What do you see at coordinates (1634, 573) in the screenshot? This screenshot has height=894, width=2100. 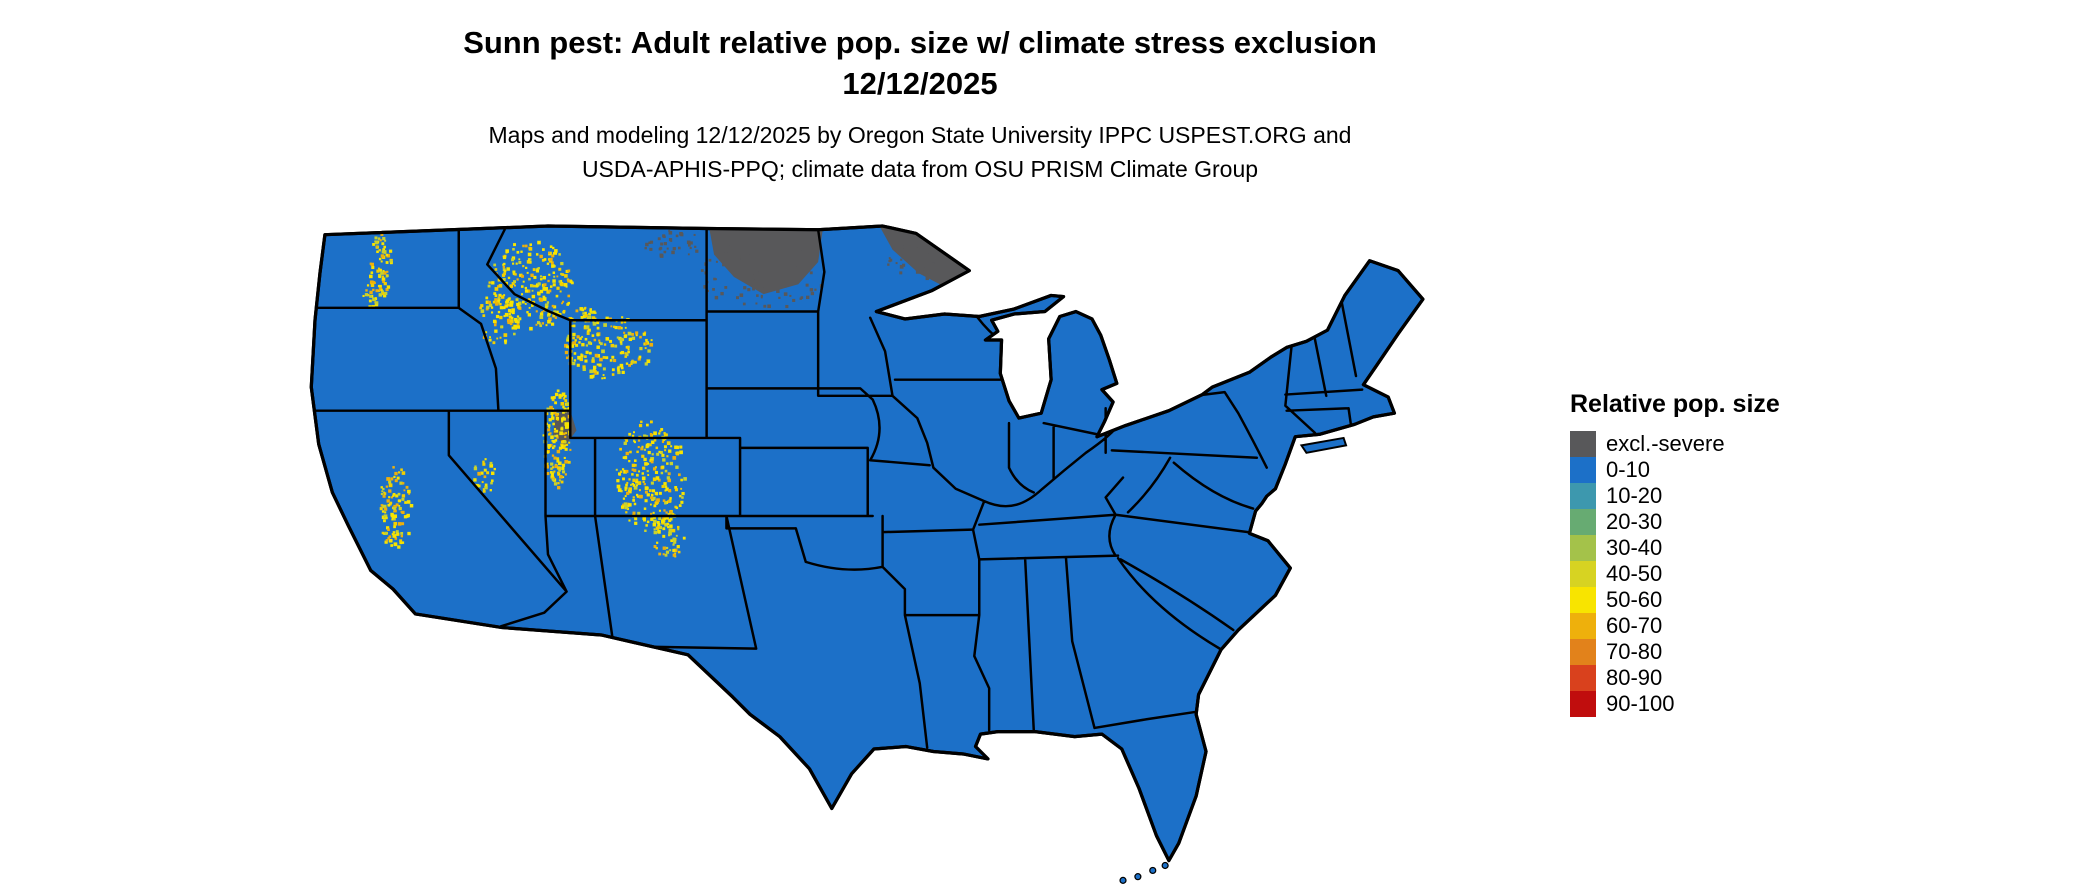 I see `legend-item-label: 40-50` at bounding box center [1634, 573].